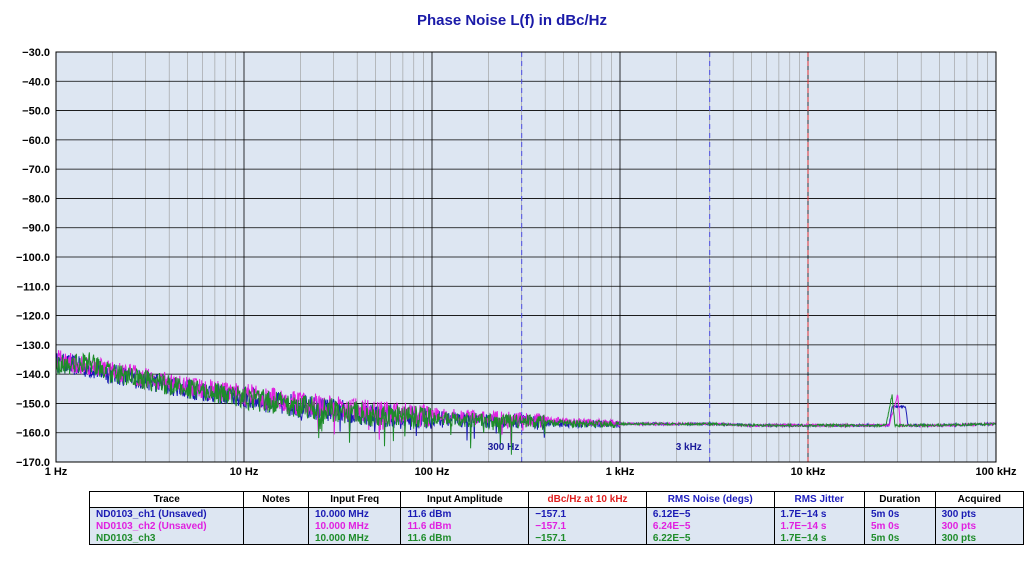 The height and width of the screenshot is (579, 1024). What do you see at coordinates (36, 199) in the screenshot?
I see `y-tick-label: −80.0` at bounding box center [36, 199].